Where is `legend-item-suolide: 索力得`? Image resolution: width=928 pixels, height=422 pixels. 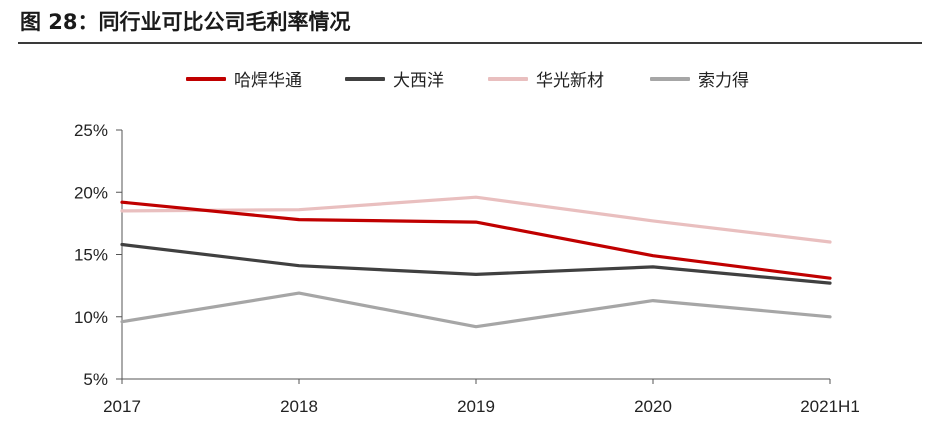 legend-item-suolide: 索力得 is located at coordinates (699, 78).